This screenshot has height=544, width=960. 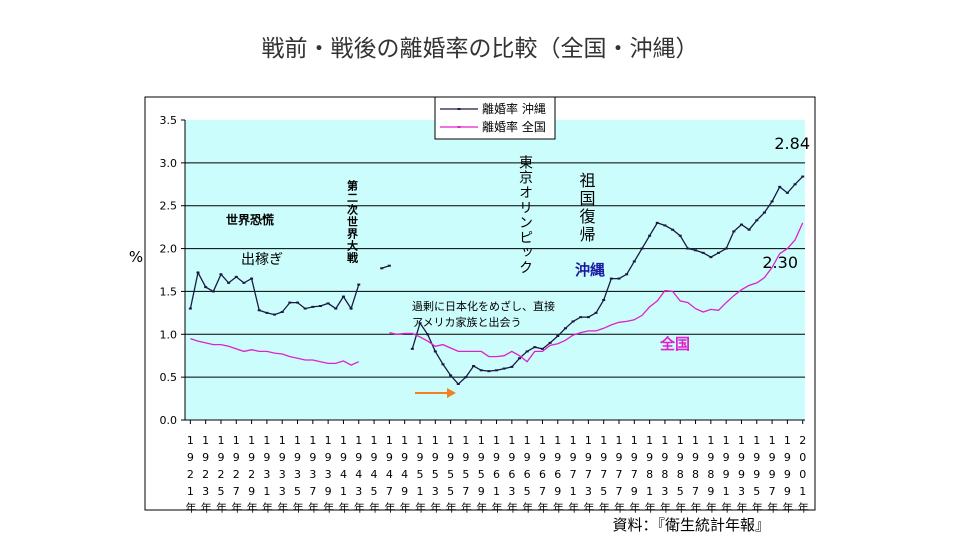 What do you see at coordinates (590, 270) in the screenshot?
I see `series-label: 沖縄` at bounding box center [590, 270].